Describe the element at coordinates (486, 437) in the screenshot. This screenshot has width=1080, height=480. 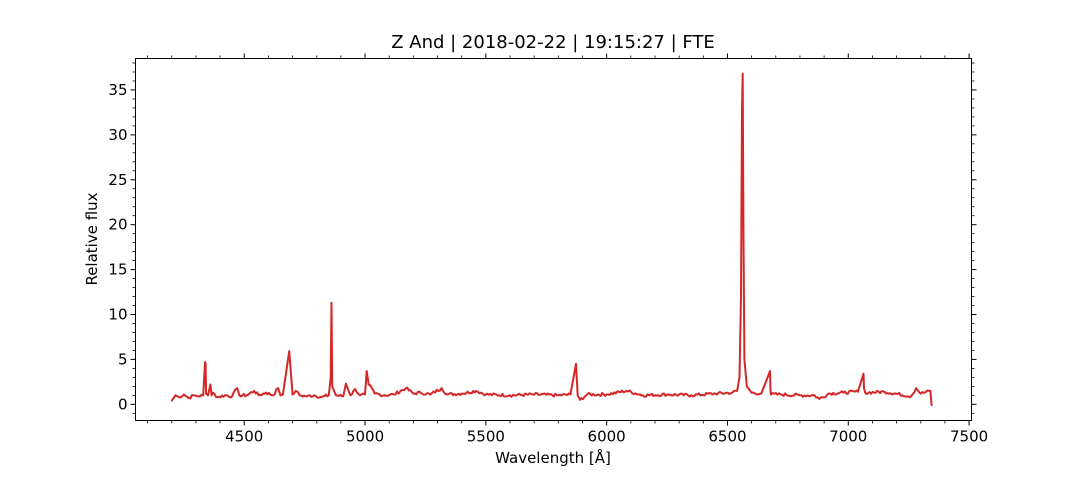
I see `x-tick-label: 5500` at that location.